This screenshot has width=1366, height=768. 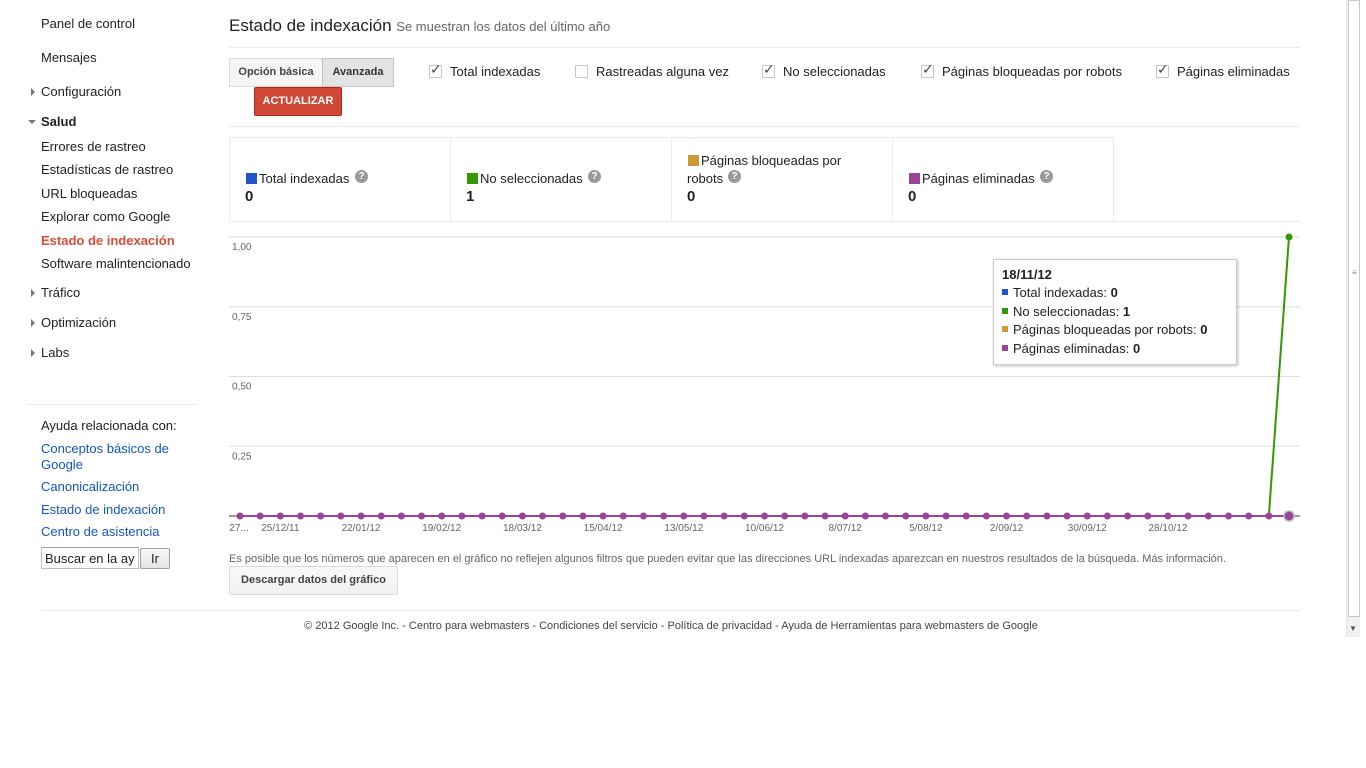 What do you see at coordinates (242, 317) in the screenshot?
I see `y-tick-label: 0,75` at bounding box center [242, 317].